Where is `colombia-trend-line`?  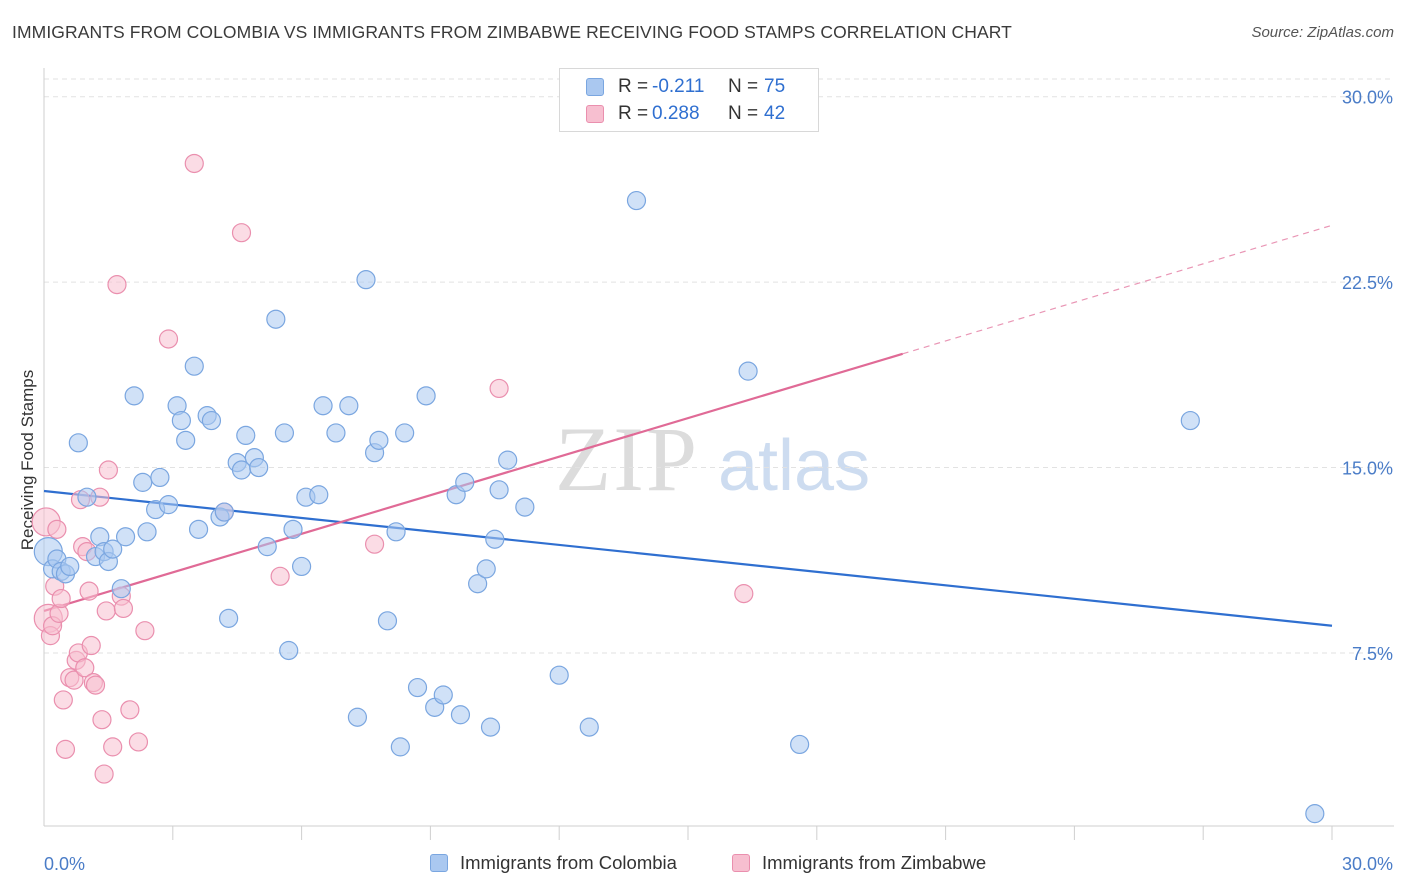
colombia-trend-line is located at coordinates (688, 558).